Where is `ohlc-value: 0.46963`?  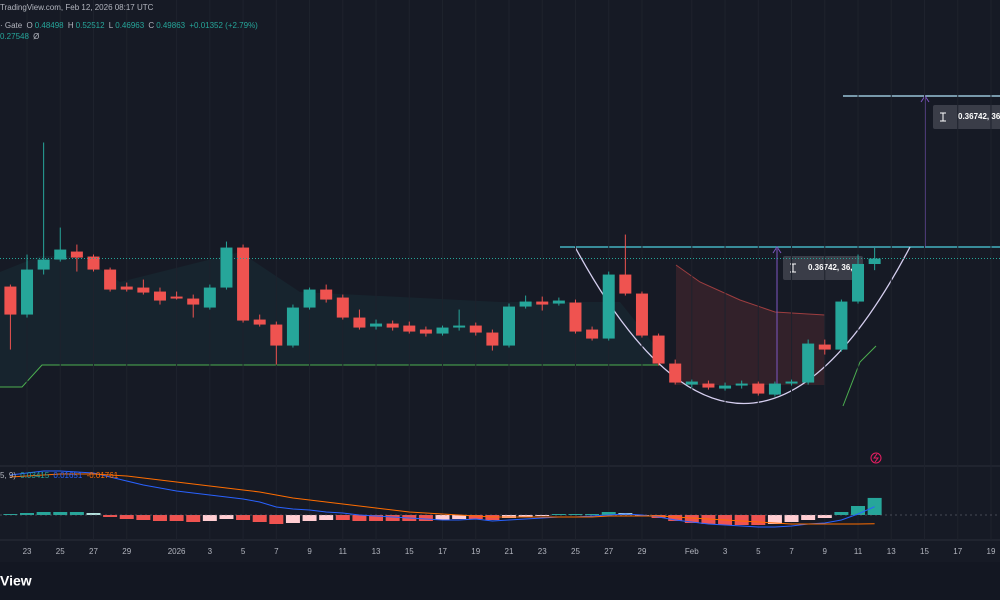 ohlc-value: 0.46963 is located at coordinates (130, 25).